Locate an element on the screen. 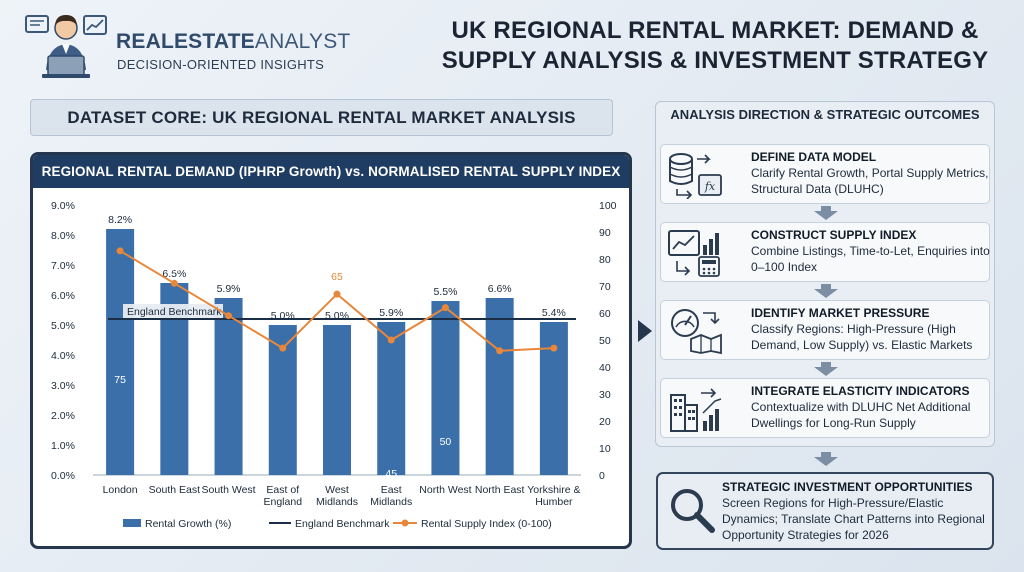 The height and width of the screenshot is (572, 1024). buildings-chart-icon is located at coordinates (696, 410).